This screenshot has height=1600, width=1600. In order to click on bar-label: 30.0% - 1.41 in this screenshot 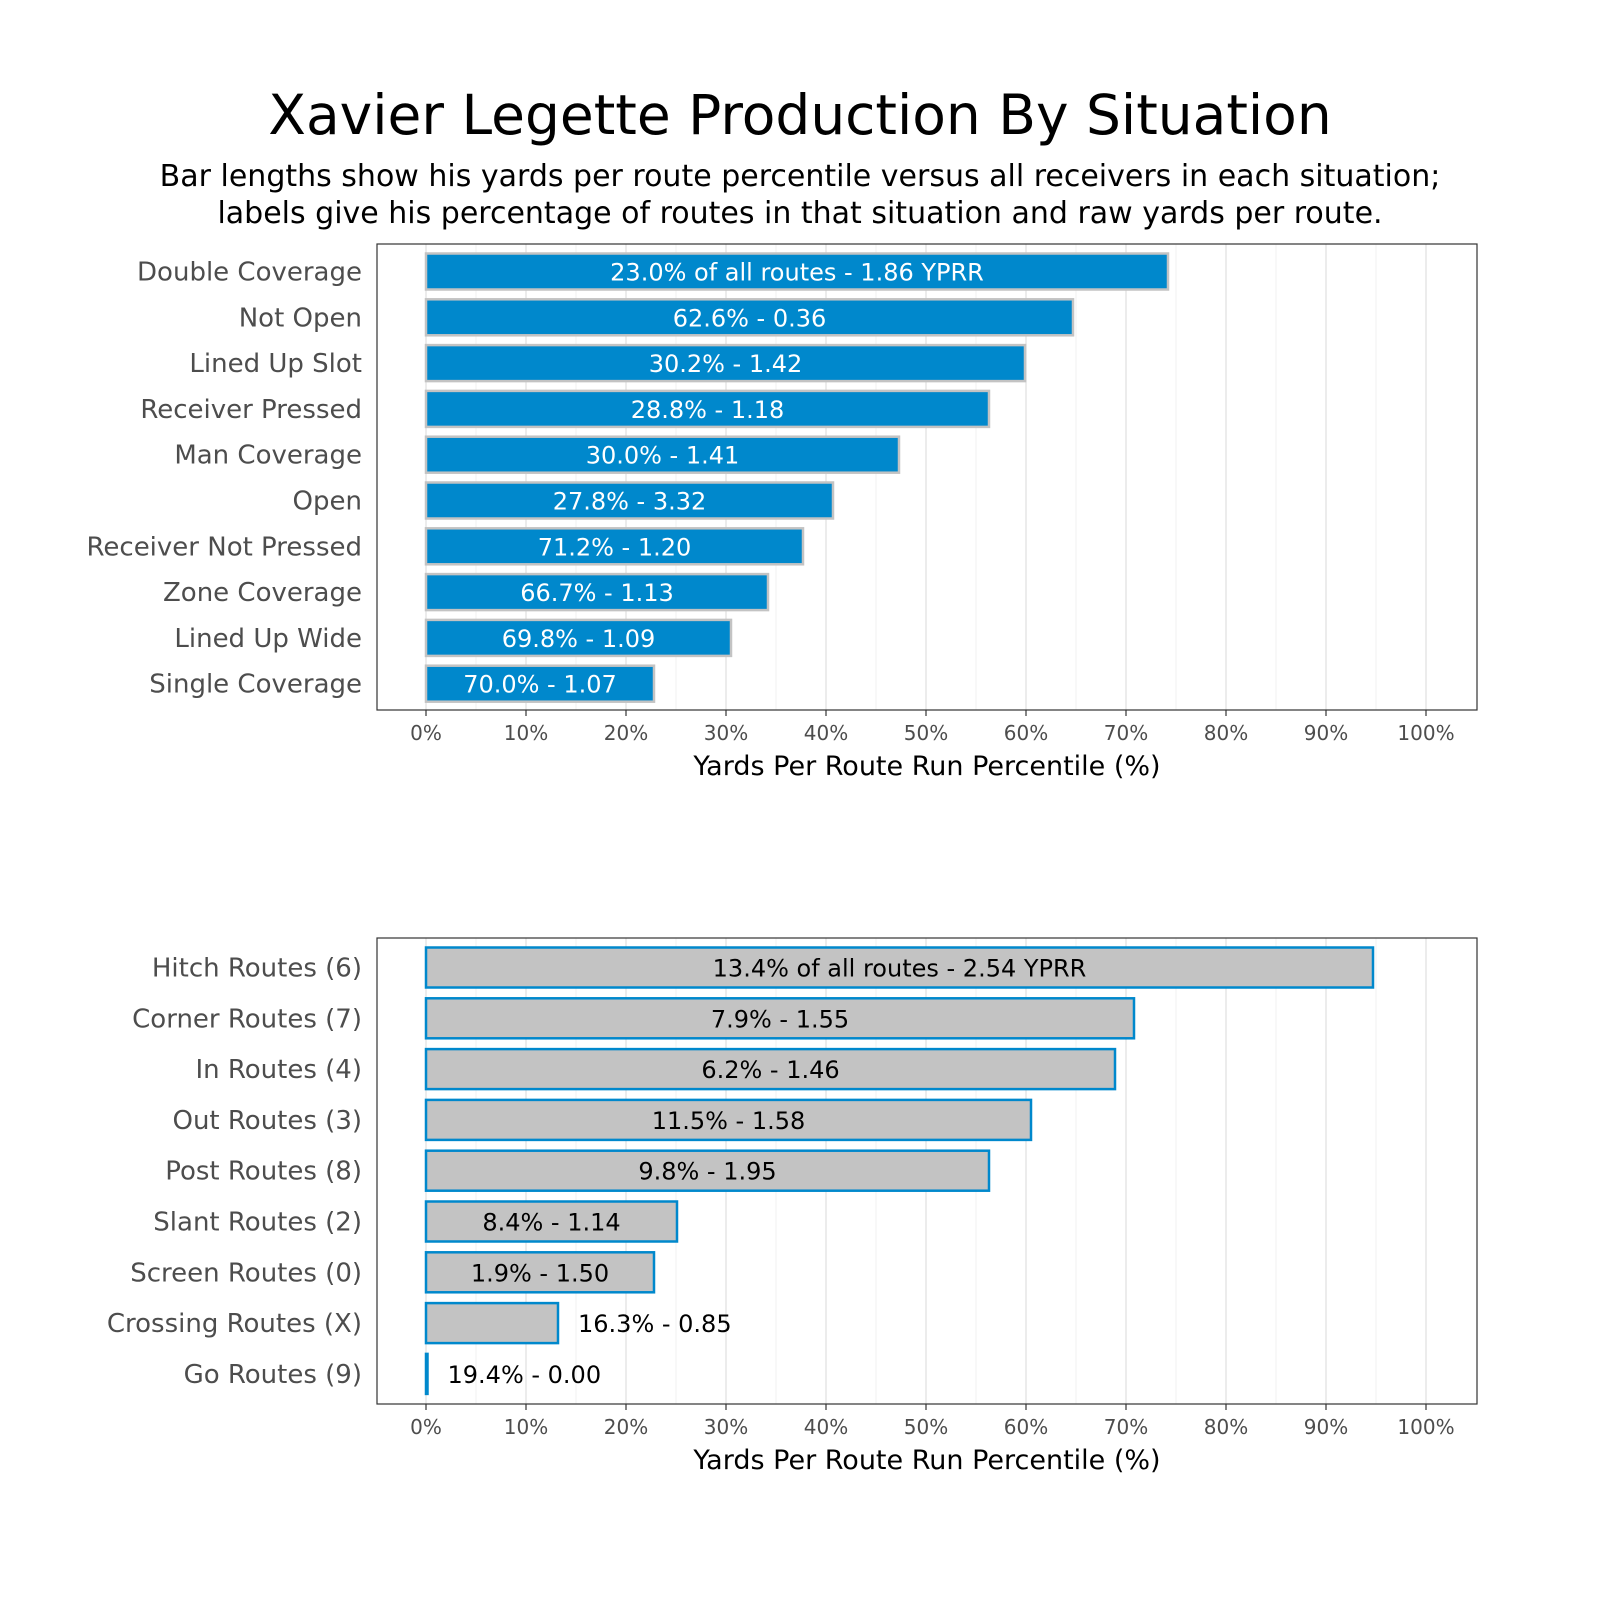, I will do `click(663, 456)`.